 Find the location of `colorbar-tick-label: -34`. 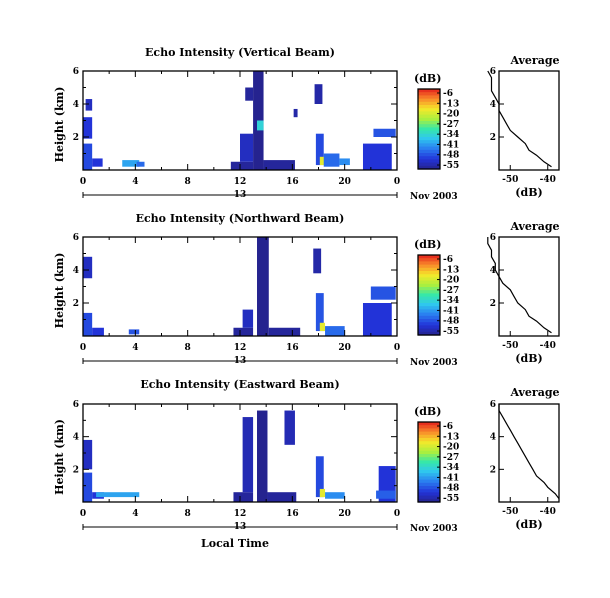

colorbar-tick-label: -34 is located at coordinates (451, 135).